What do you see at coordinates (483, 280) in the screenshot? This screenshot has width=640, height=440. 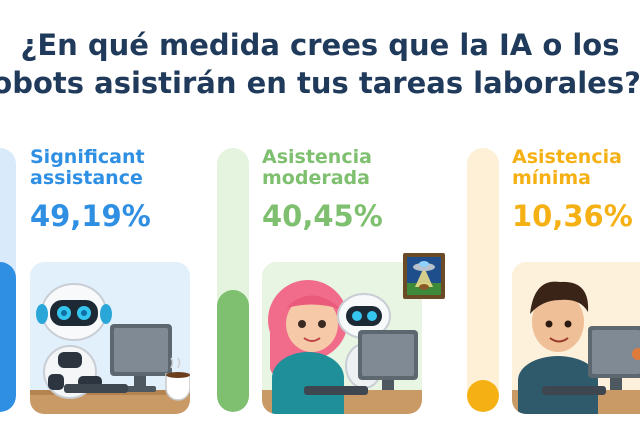 I see `assistance-bar-track-minimal` at bounding box center [483, 280].